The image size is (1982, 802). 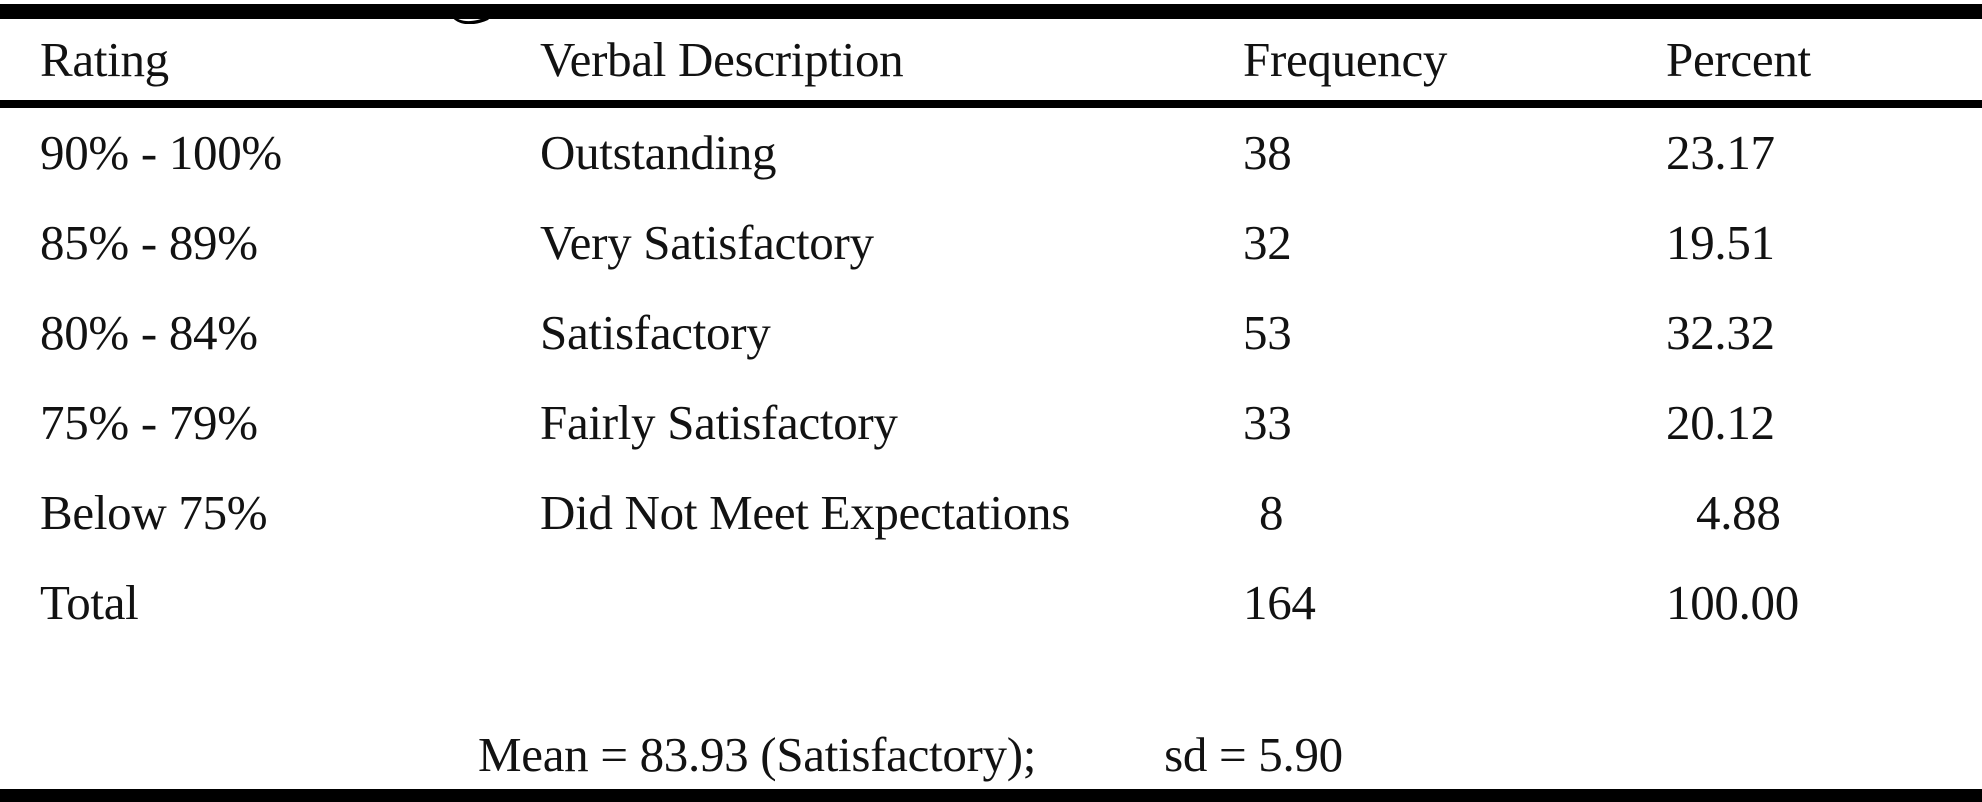 I want to click on percent-cell: 19.51, so click(x=1720, y=242).